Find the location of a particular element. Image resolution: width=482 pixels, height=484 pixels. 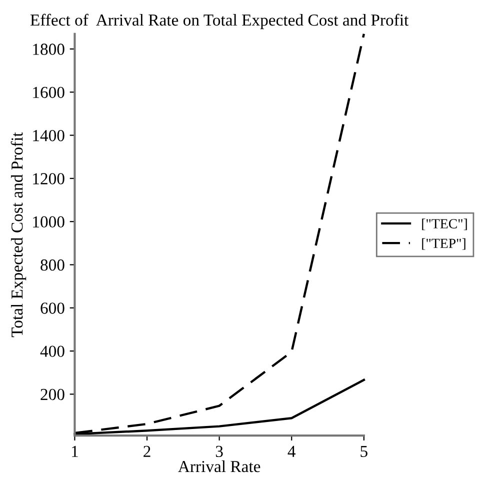

x-tick-label: 5 is located at coordinates (364, 452).